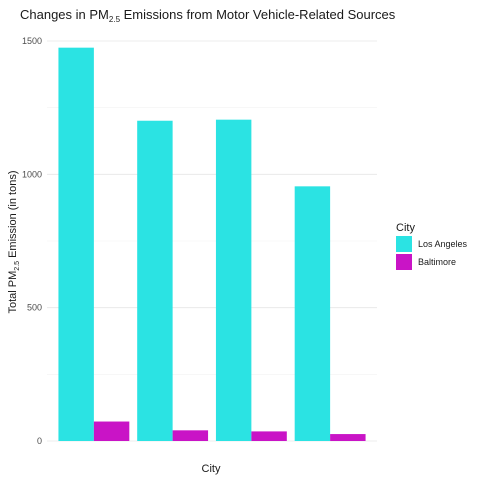 This screenshot has height=480, width=480. I want to click on legend-label: Los Angeles, so click(443, 244).